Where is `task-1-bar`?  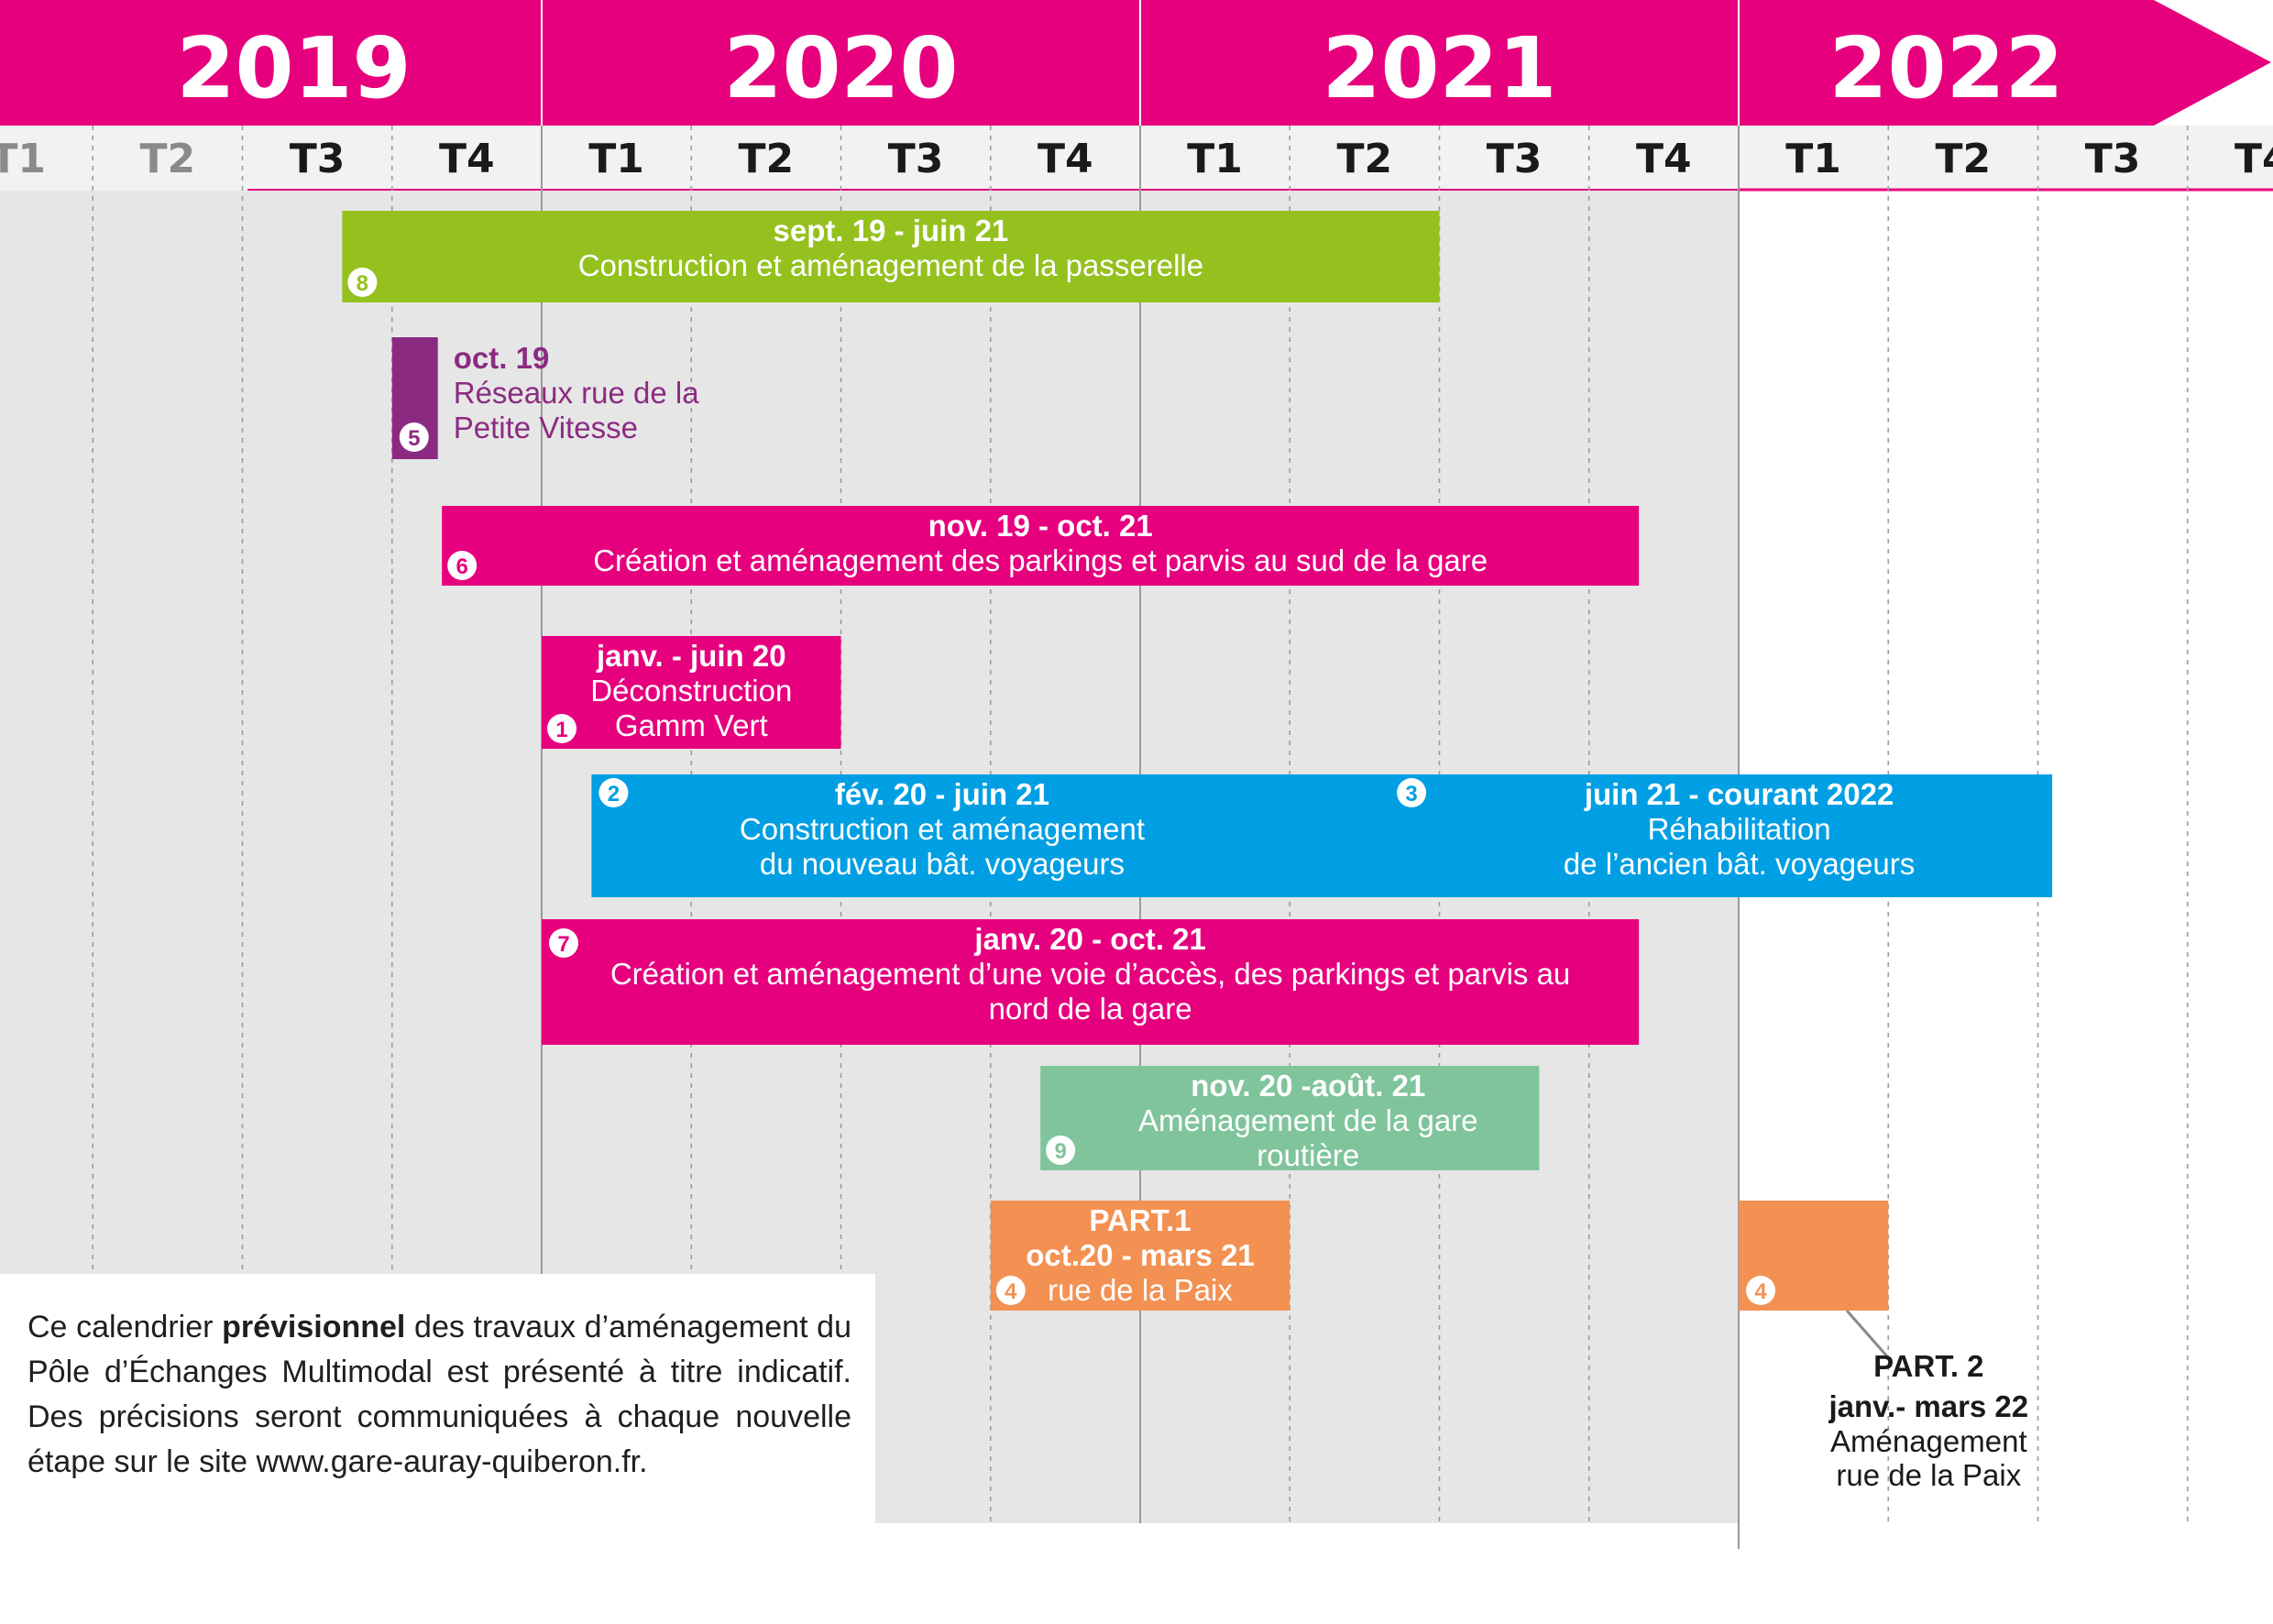
task-1-bar is located at coordinates (691, 692).